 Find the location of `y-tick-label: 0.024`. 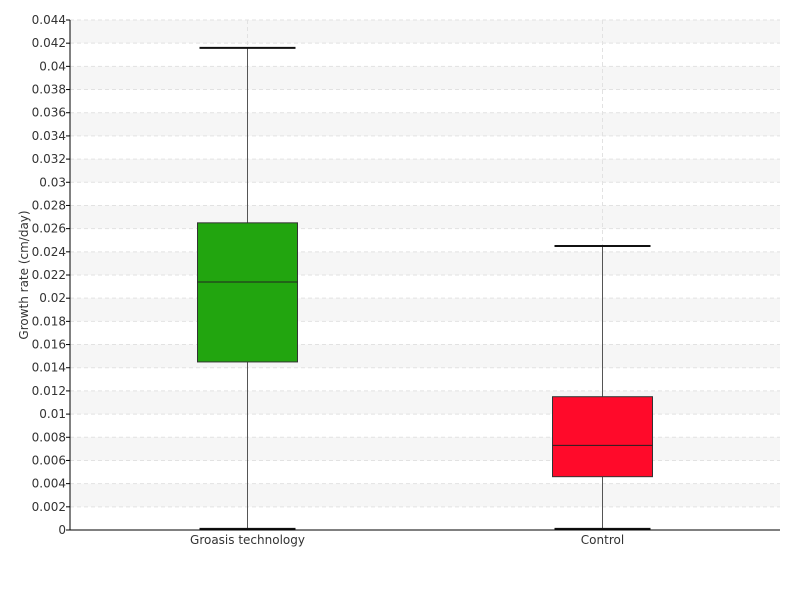

y-tick-label: 0.024 is located at coordinates (49, 252).